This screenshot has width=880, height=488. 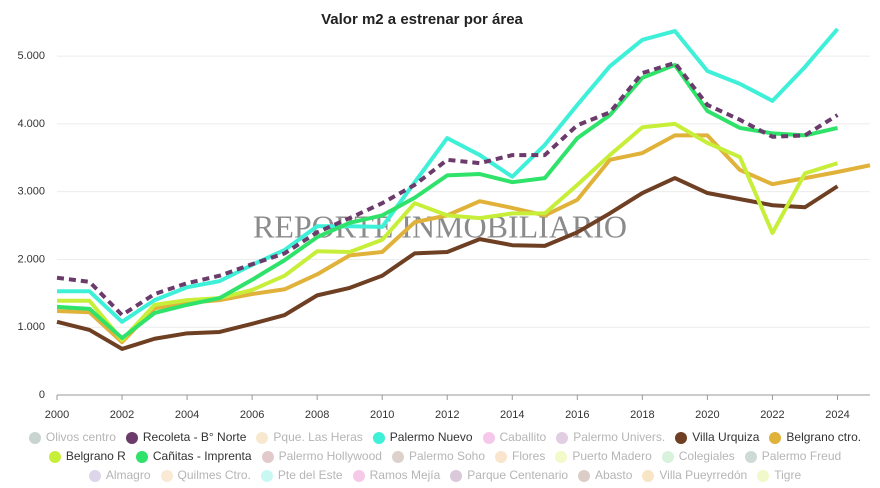 What do you see at coordinates (31, 192) in the screenshot?
I see `y-tick-label: 3.000` at bounding box center [31, 192].